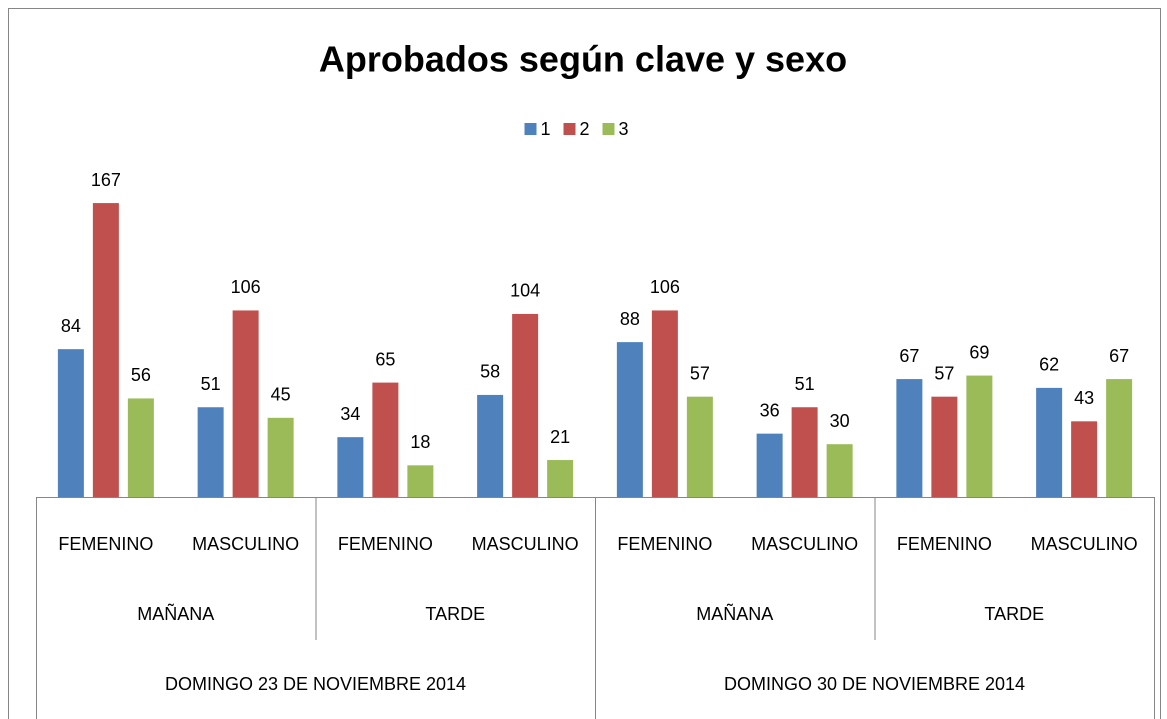  Describe the element at coordinates (1084, 398) in the screenshot. I see `data-label: 43` at that location.